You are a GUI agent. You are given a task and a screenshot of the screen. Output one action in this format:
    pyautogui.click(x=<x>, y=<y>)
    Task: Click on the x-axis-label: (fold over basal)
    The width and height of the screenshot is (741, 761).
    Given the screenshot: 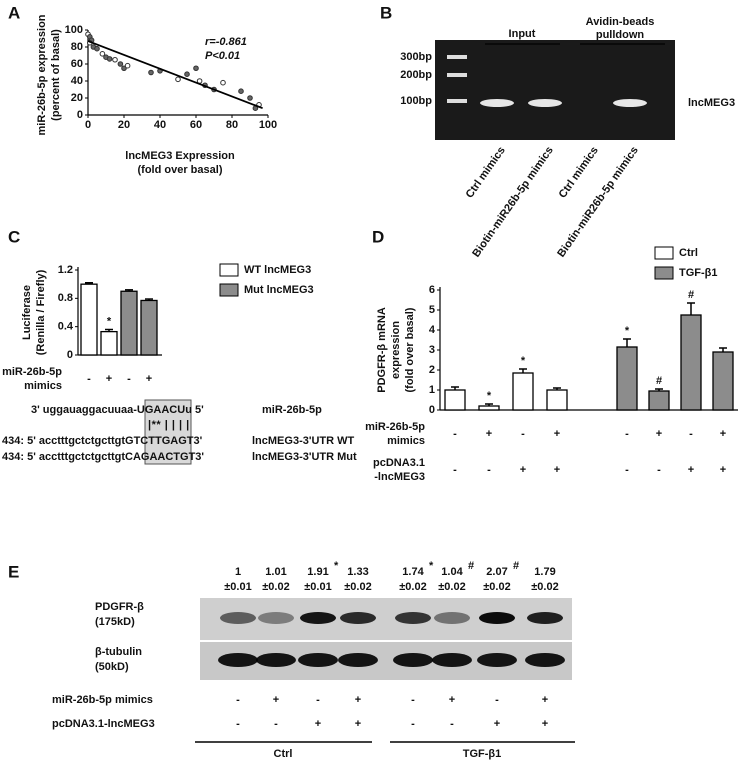 What is the action you would take?
    pyautogui.click(x=180, y=170)
    